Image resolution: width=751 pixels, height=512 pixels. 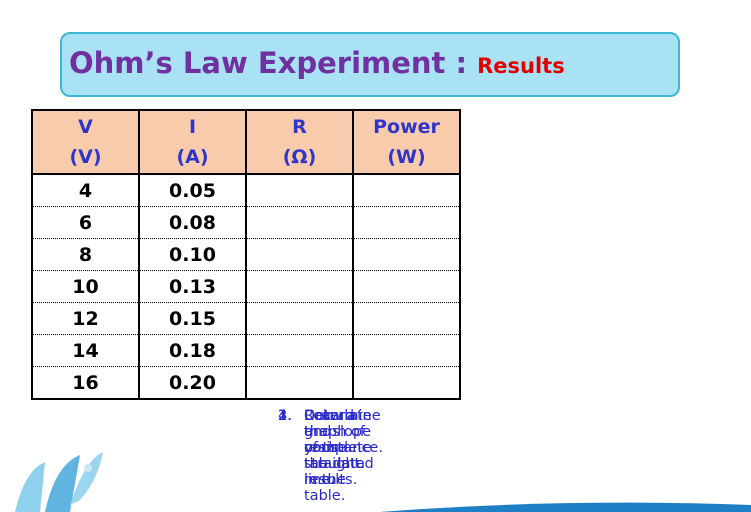 I want to click on instruction-number: 4., so click(x=285, y=416).